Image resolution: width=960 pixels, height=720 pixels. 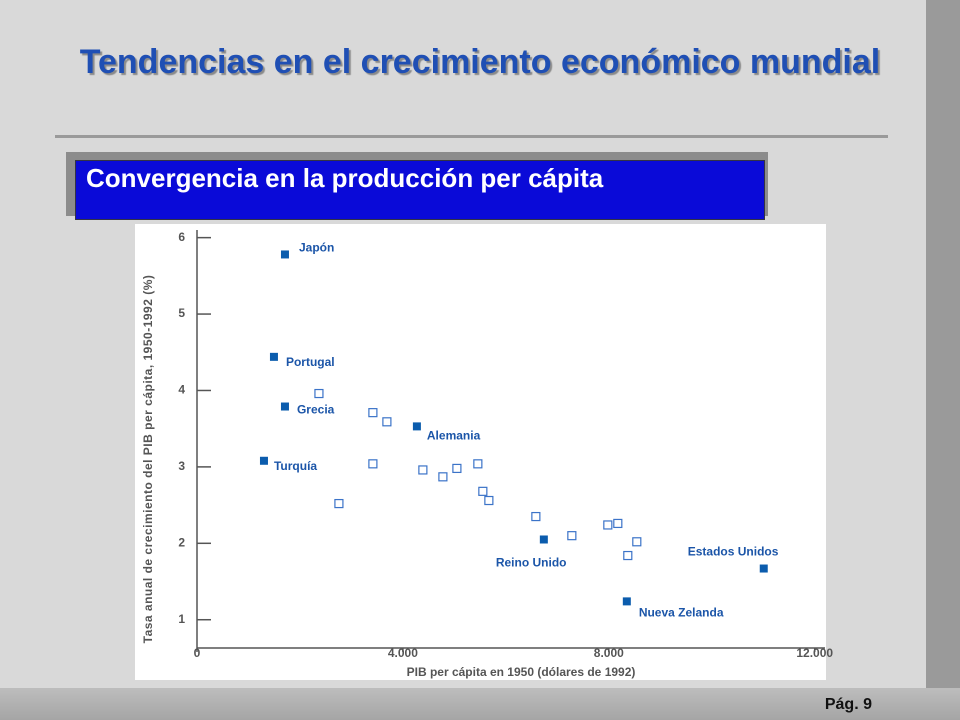 I want to click on point-label: Portugal, so click(x=310, y=362).